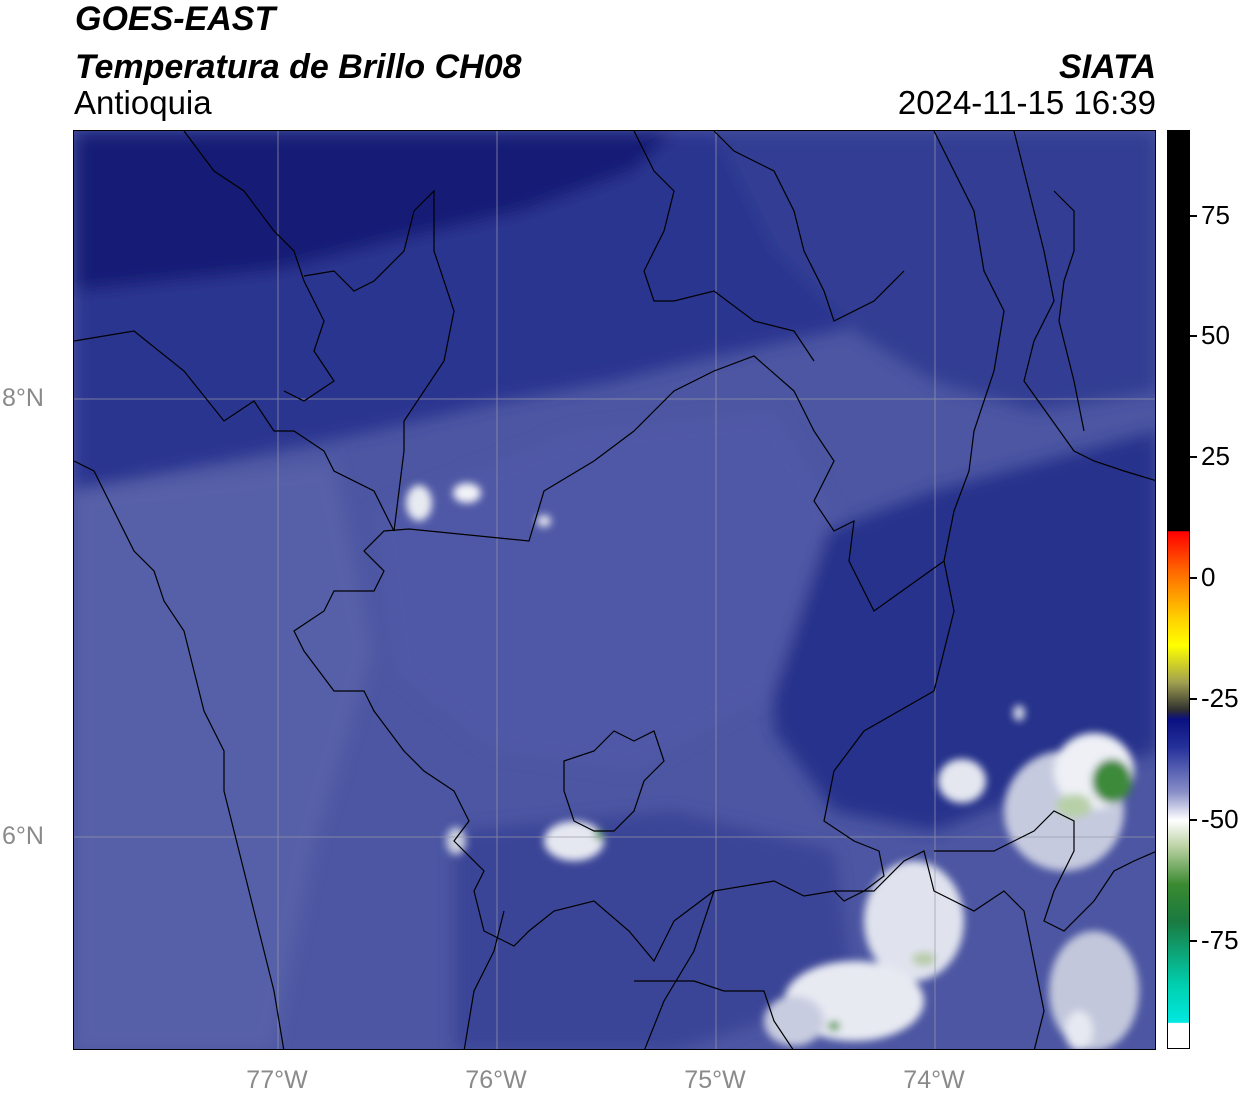  What do you see at coordinates (1107, 67) in the screenshot?
I see `agency-label: SIATA` at bounding box center [1107, 67].